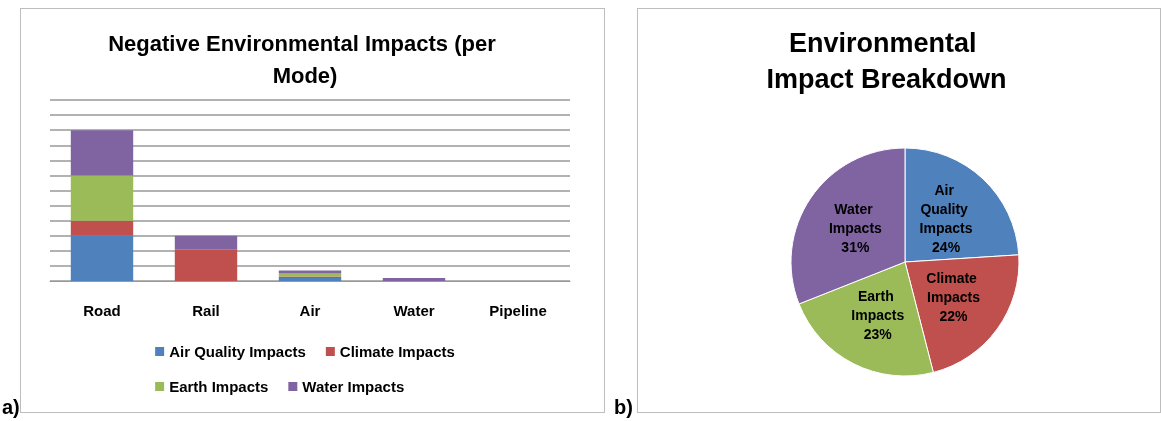 Image resolution: width=1161 pixels, height=421 pixels. What do you see at coordinates (237, 351) in the screenshot?
I see `legend-label: Air Quality Impacts` at bounding box center [237, 351].